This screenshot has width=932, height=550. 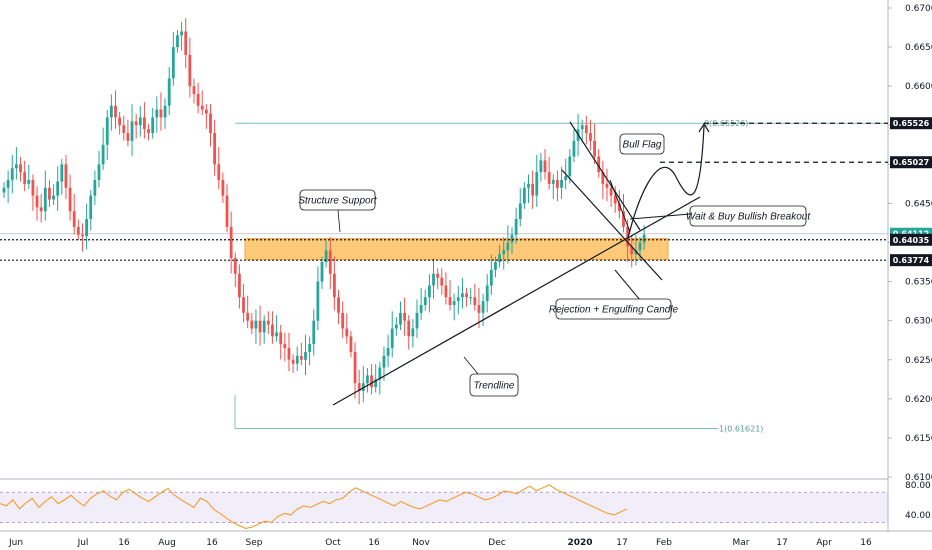 I want to click on rsi-band, so click(x=444, y=507).